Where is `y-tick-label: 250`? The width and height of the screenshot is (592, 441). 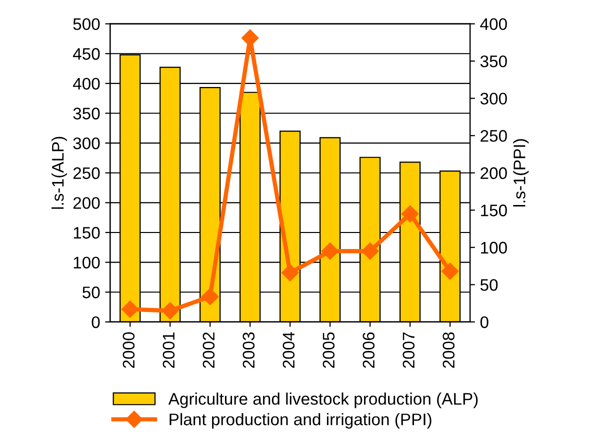 y-tick-label: 250 is located at coordinates (86, 173).